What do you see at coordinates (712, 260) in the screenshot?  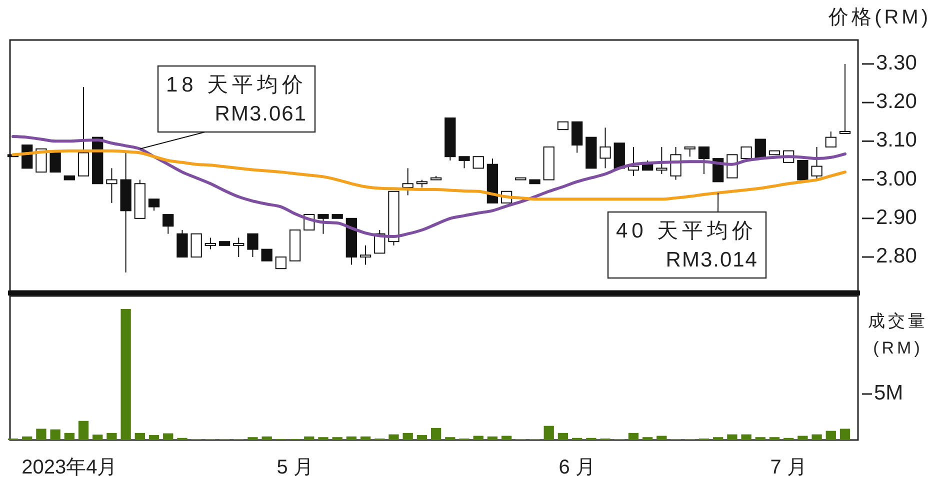 I see `annotation: RM3.014` at bounding box center [712, 260].